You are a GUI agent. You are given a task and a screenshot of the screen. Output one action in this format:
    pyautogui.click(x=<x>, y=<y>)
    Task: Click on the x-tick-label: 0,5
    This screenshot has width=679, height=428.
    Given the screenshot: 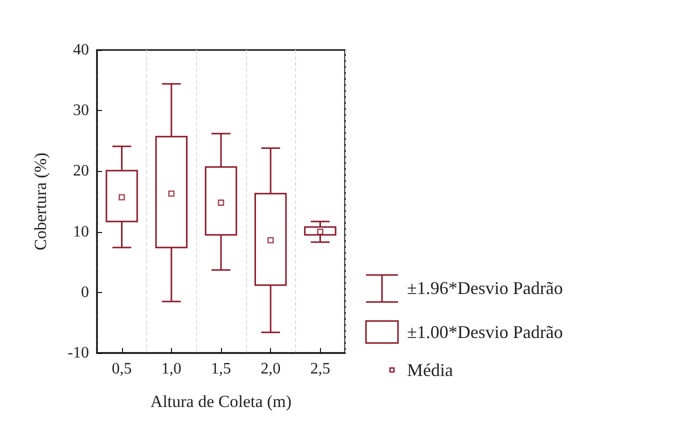 What is the action you would take?
    pyautogui.click(x=122, y=369)
    